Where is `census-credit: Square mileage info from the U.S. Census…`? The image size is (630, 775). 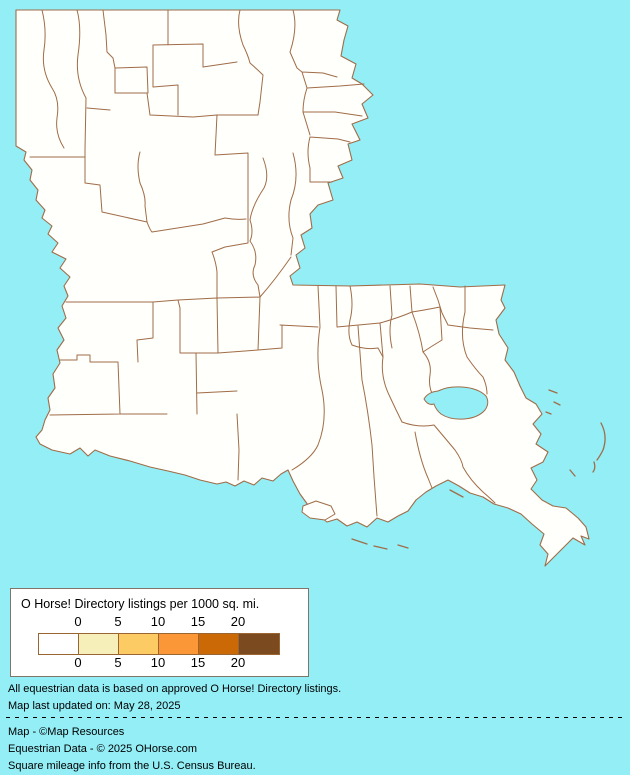 census-credit: Square mileage info from the U.S. Census… is located at coordinates (132, 766).